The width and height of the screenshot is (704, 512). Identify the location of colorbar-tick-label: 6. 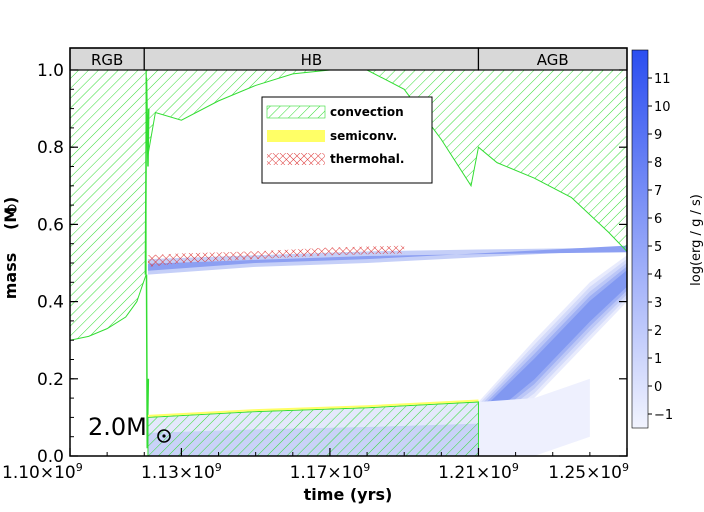
(658, 219).